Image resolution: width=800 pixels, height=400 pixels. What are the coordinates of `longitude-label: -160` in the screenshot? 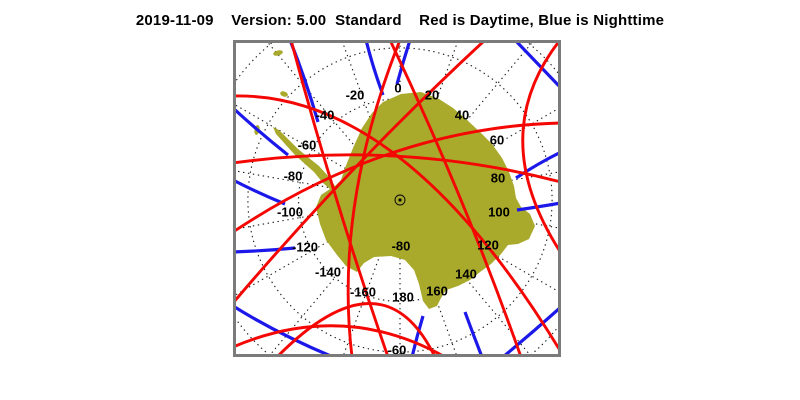 It's located at (363, 292).